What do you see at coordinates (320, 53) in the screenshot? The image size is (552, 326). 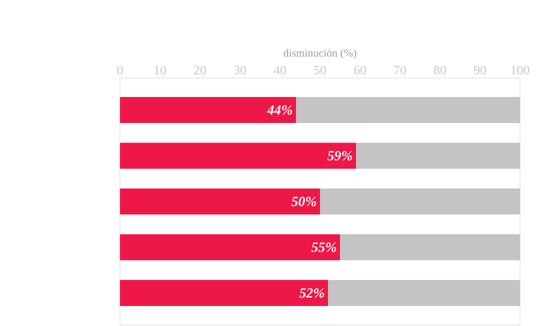 I see `x-axis-title: disminución (%)` at bounding box center [320, 53].